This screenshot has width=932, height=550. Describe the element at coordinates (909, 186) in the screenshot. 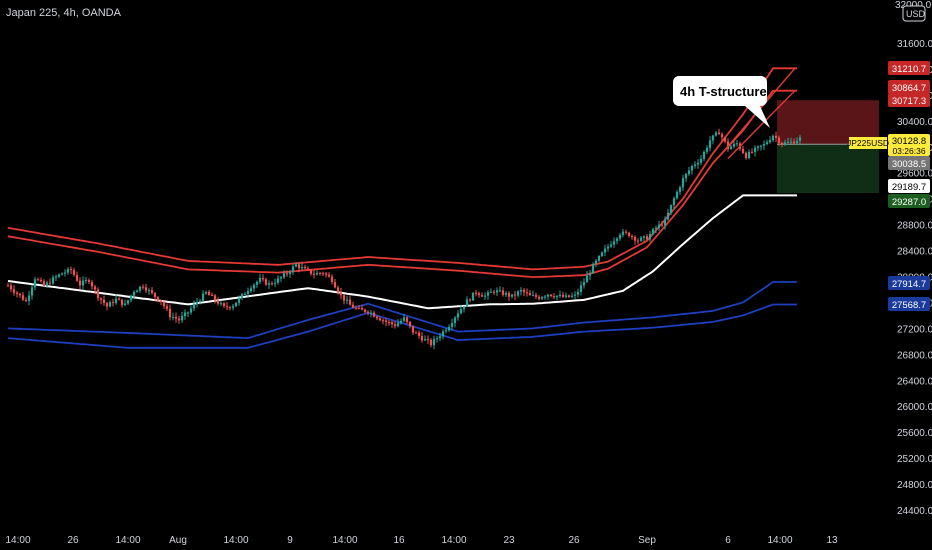

I see `price-label-white` at that location.